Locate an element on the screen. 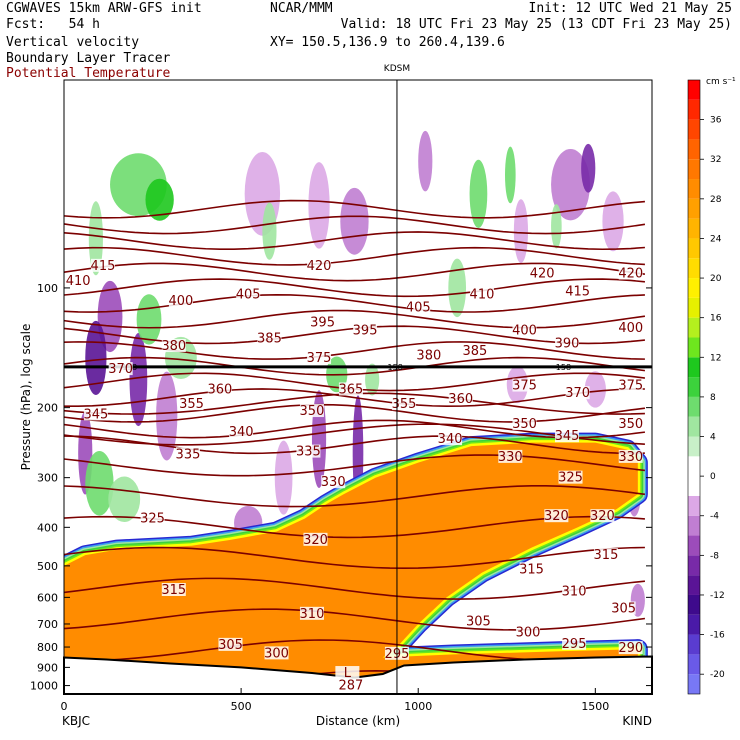  theta-label-9: 420 is located at coordinates (542, 274).